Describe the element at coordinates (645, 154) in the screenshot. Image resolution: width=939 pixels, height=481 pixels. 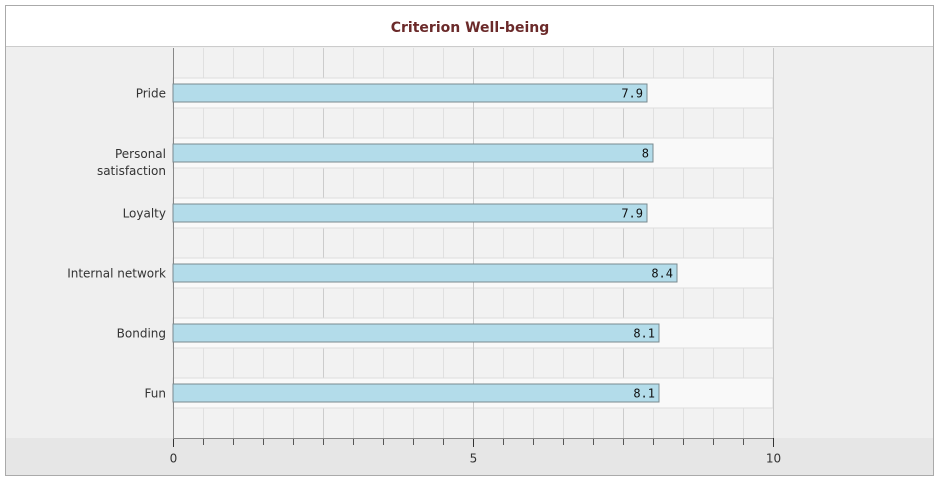
I see `value-label: 8` at that location.